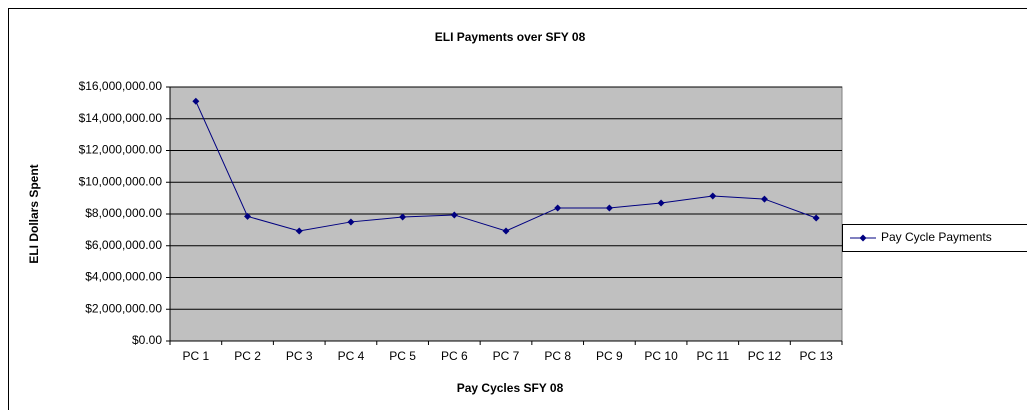 Image resolution: width=1027 pixels, height=410 pixels. What do you see at coordinates (936, 237) in the screenshot?
I see `legend-label: Pay Cycle Payments` at bounding box center [936, 237].